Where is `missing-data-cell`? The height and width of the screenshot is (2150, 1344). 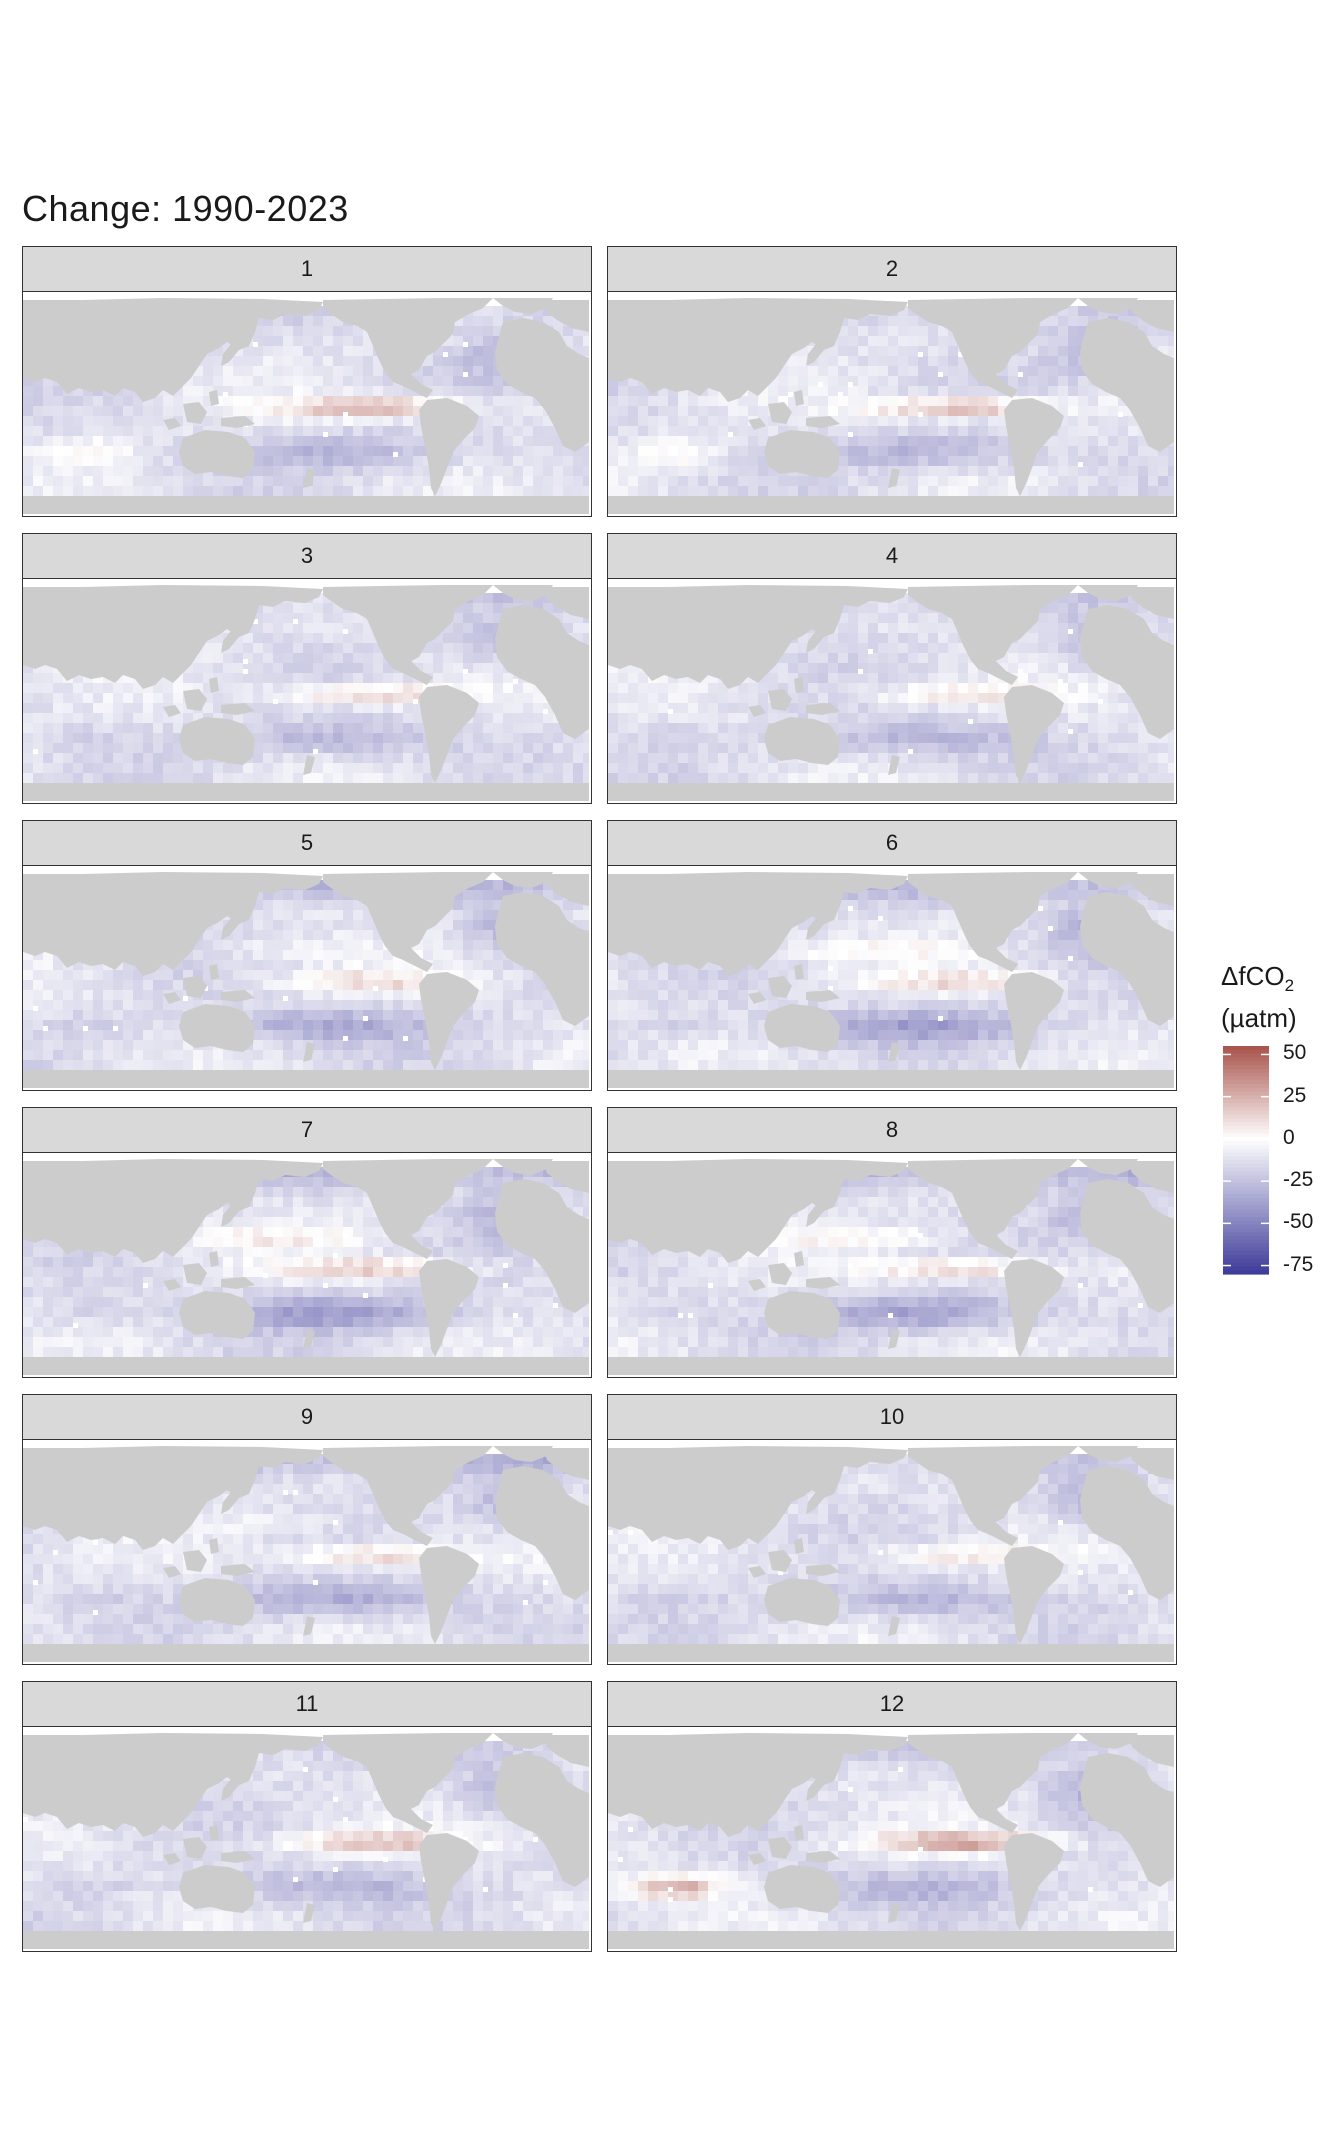 missing-data-cell is located at coordinates (225, 394).